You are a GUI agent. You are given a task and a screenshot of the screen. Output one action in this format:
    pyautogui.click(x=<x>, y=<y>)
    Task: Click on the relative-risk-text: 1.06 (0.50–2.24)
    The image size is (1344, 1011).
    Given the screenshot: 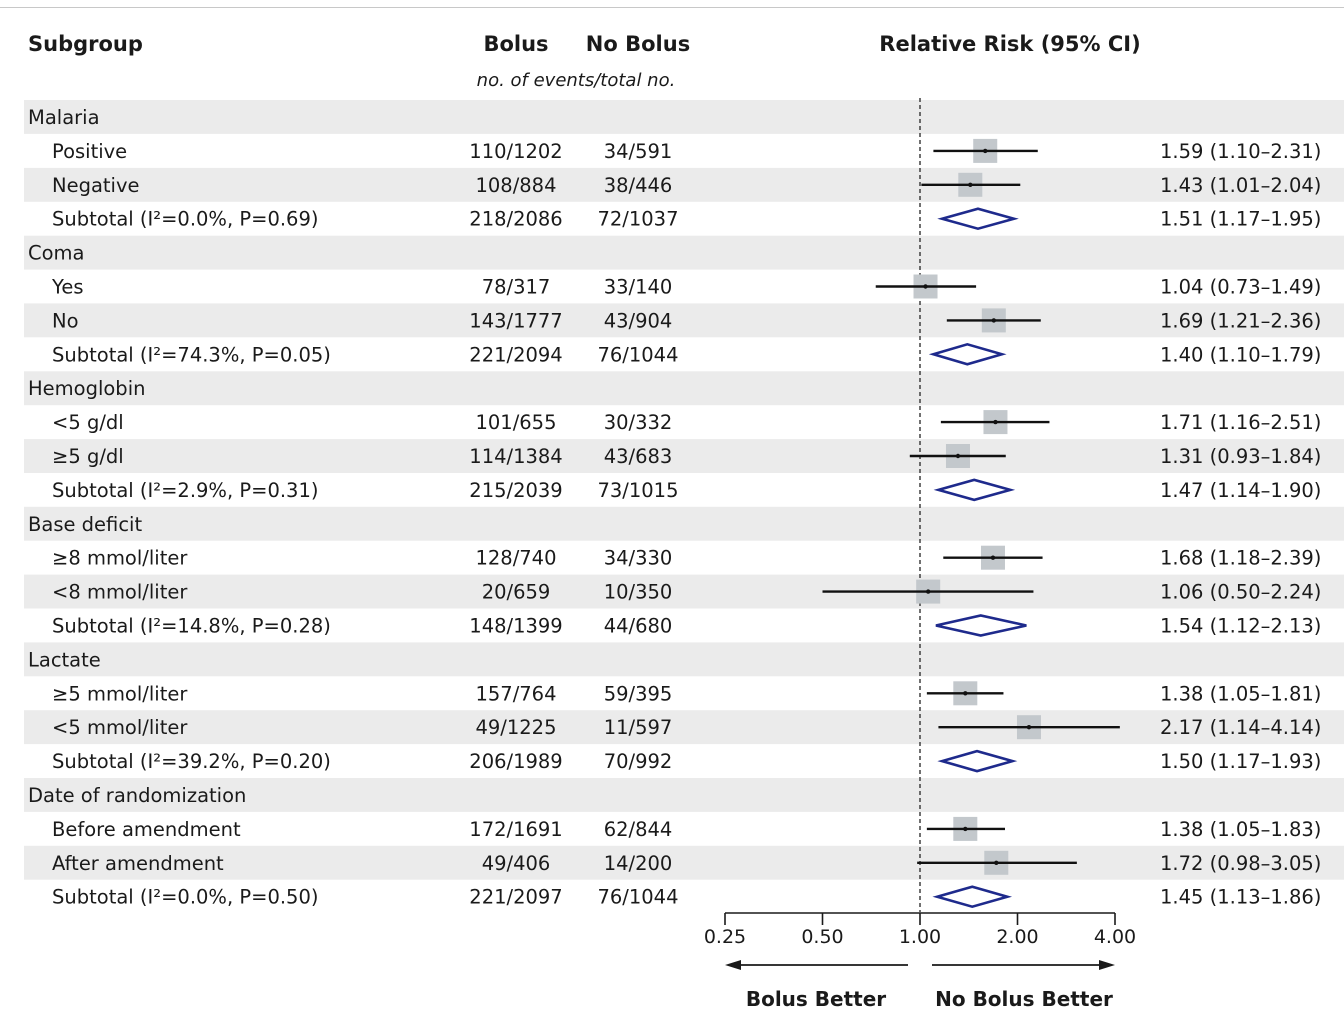 What is the action you would take?
    pyautogui.click(x=1240, y=592)
    